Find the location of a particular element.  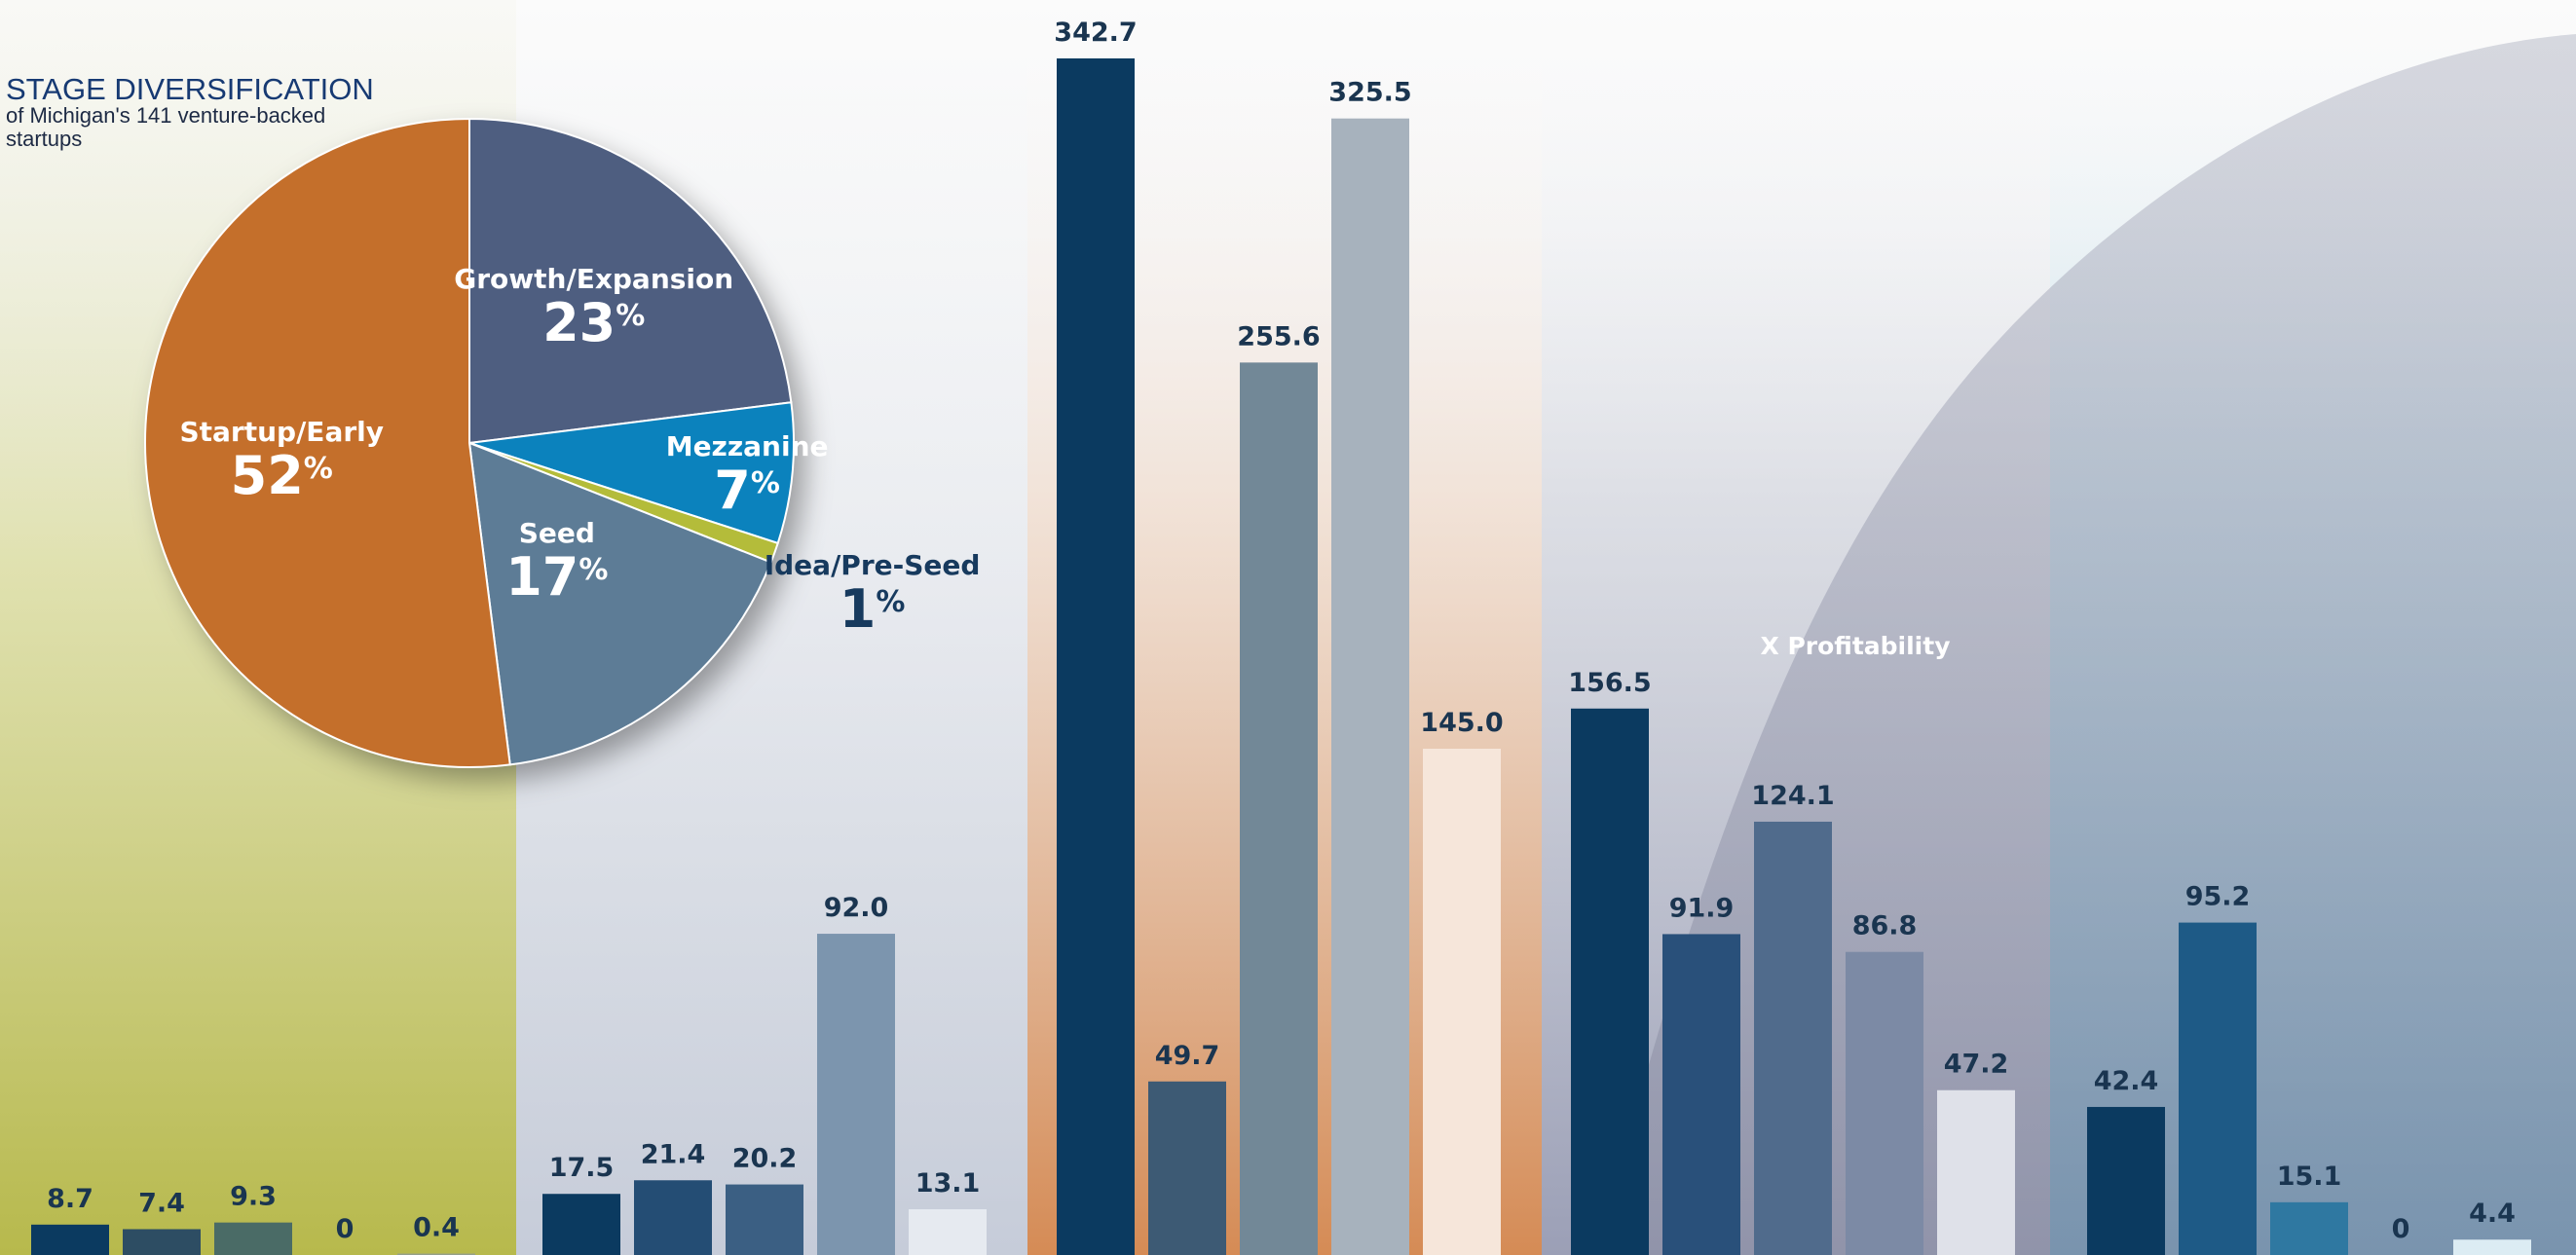

bar-value-label: 42.4 is located at coordinates (2126, 1081).